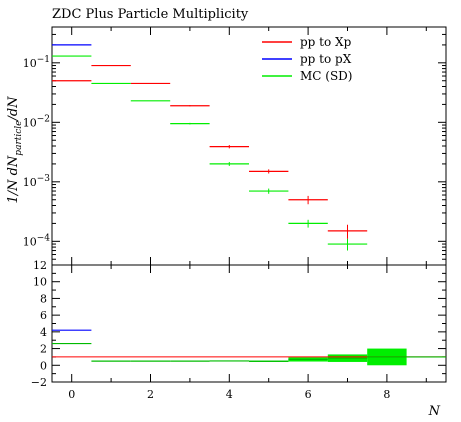 This screenshot has width=461, height=422. Describe the element at coordinates (326, 76) in the screenshot. I see `legend-entry-label: MC (SD)` at that location.